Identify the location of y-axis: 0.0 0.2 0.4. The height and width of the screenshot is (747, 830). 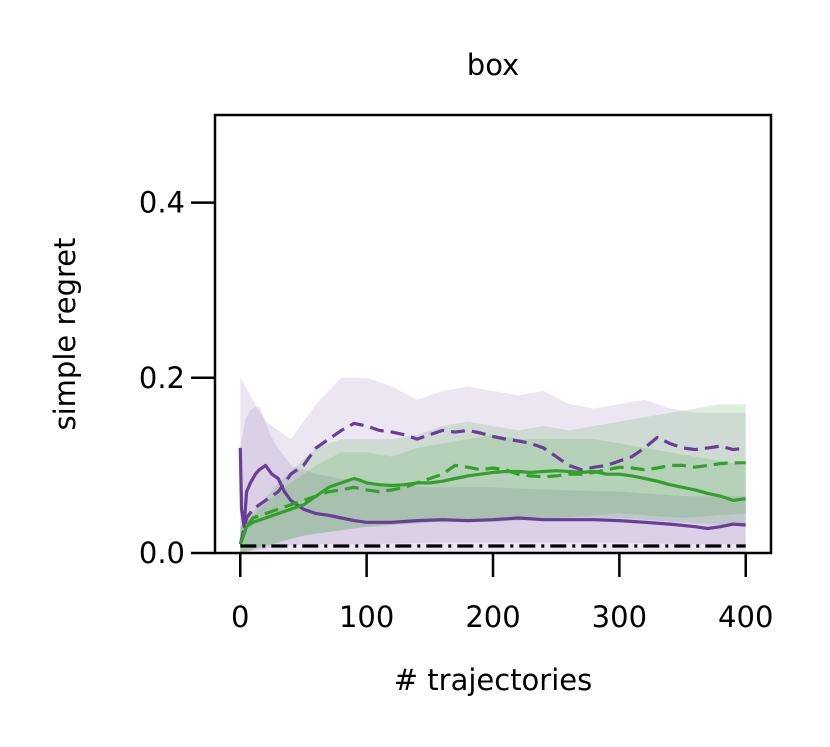
(177, 378).